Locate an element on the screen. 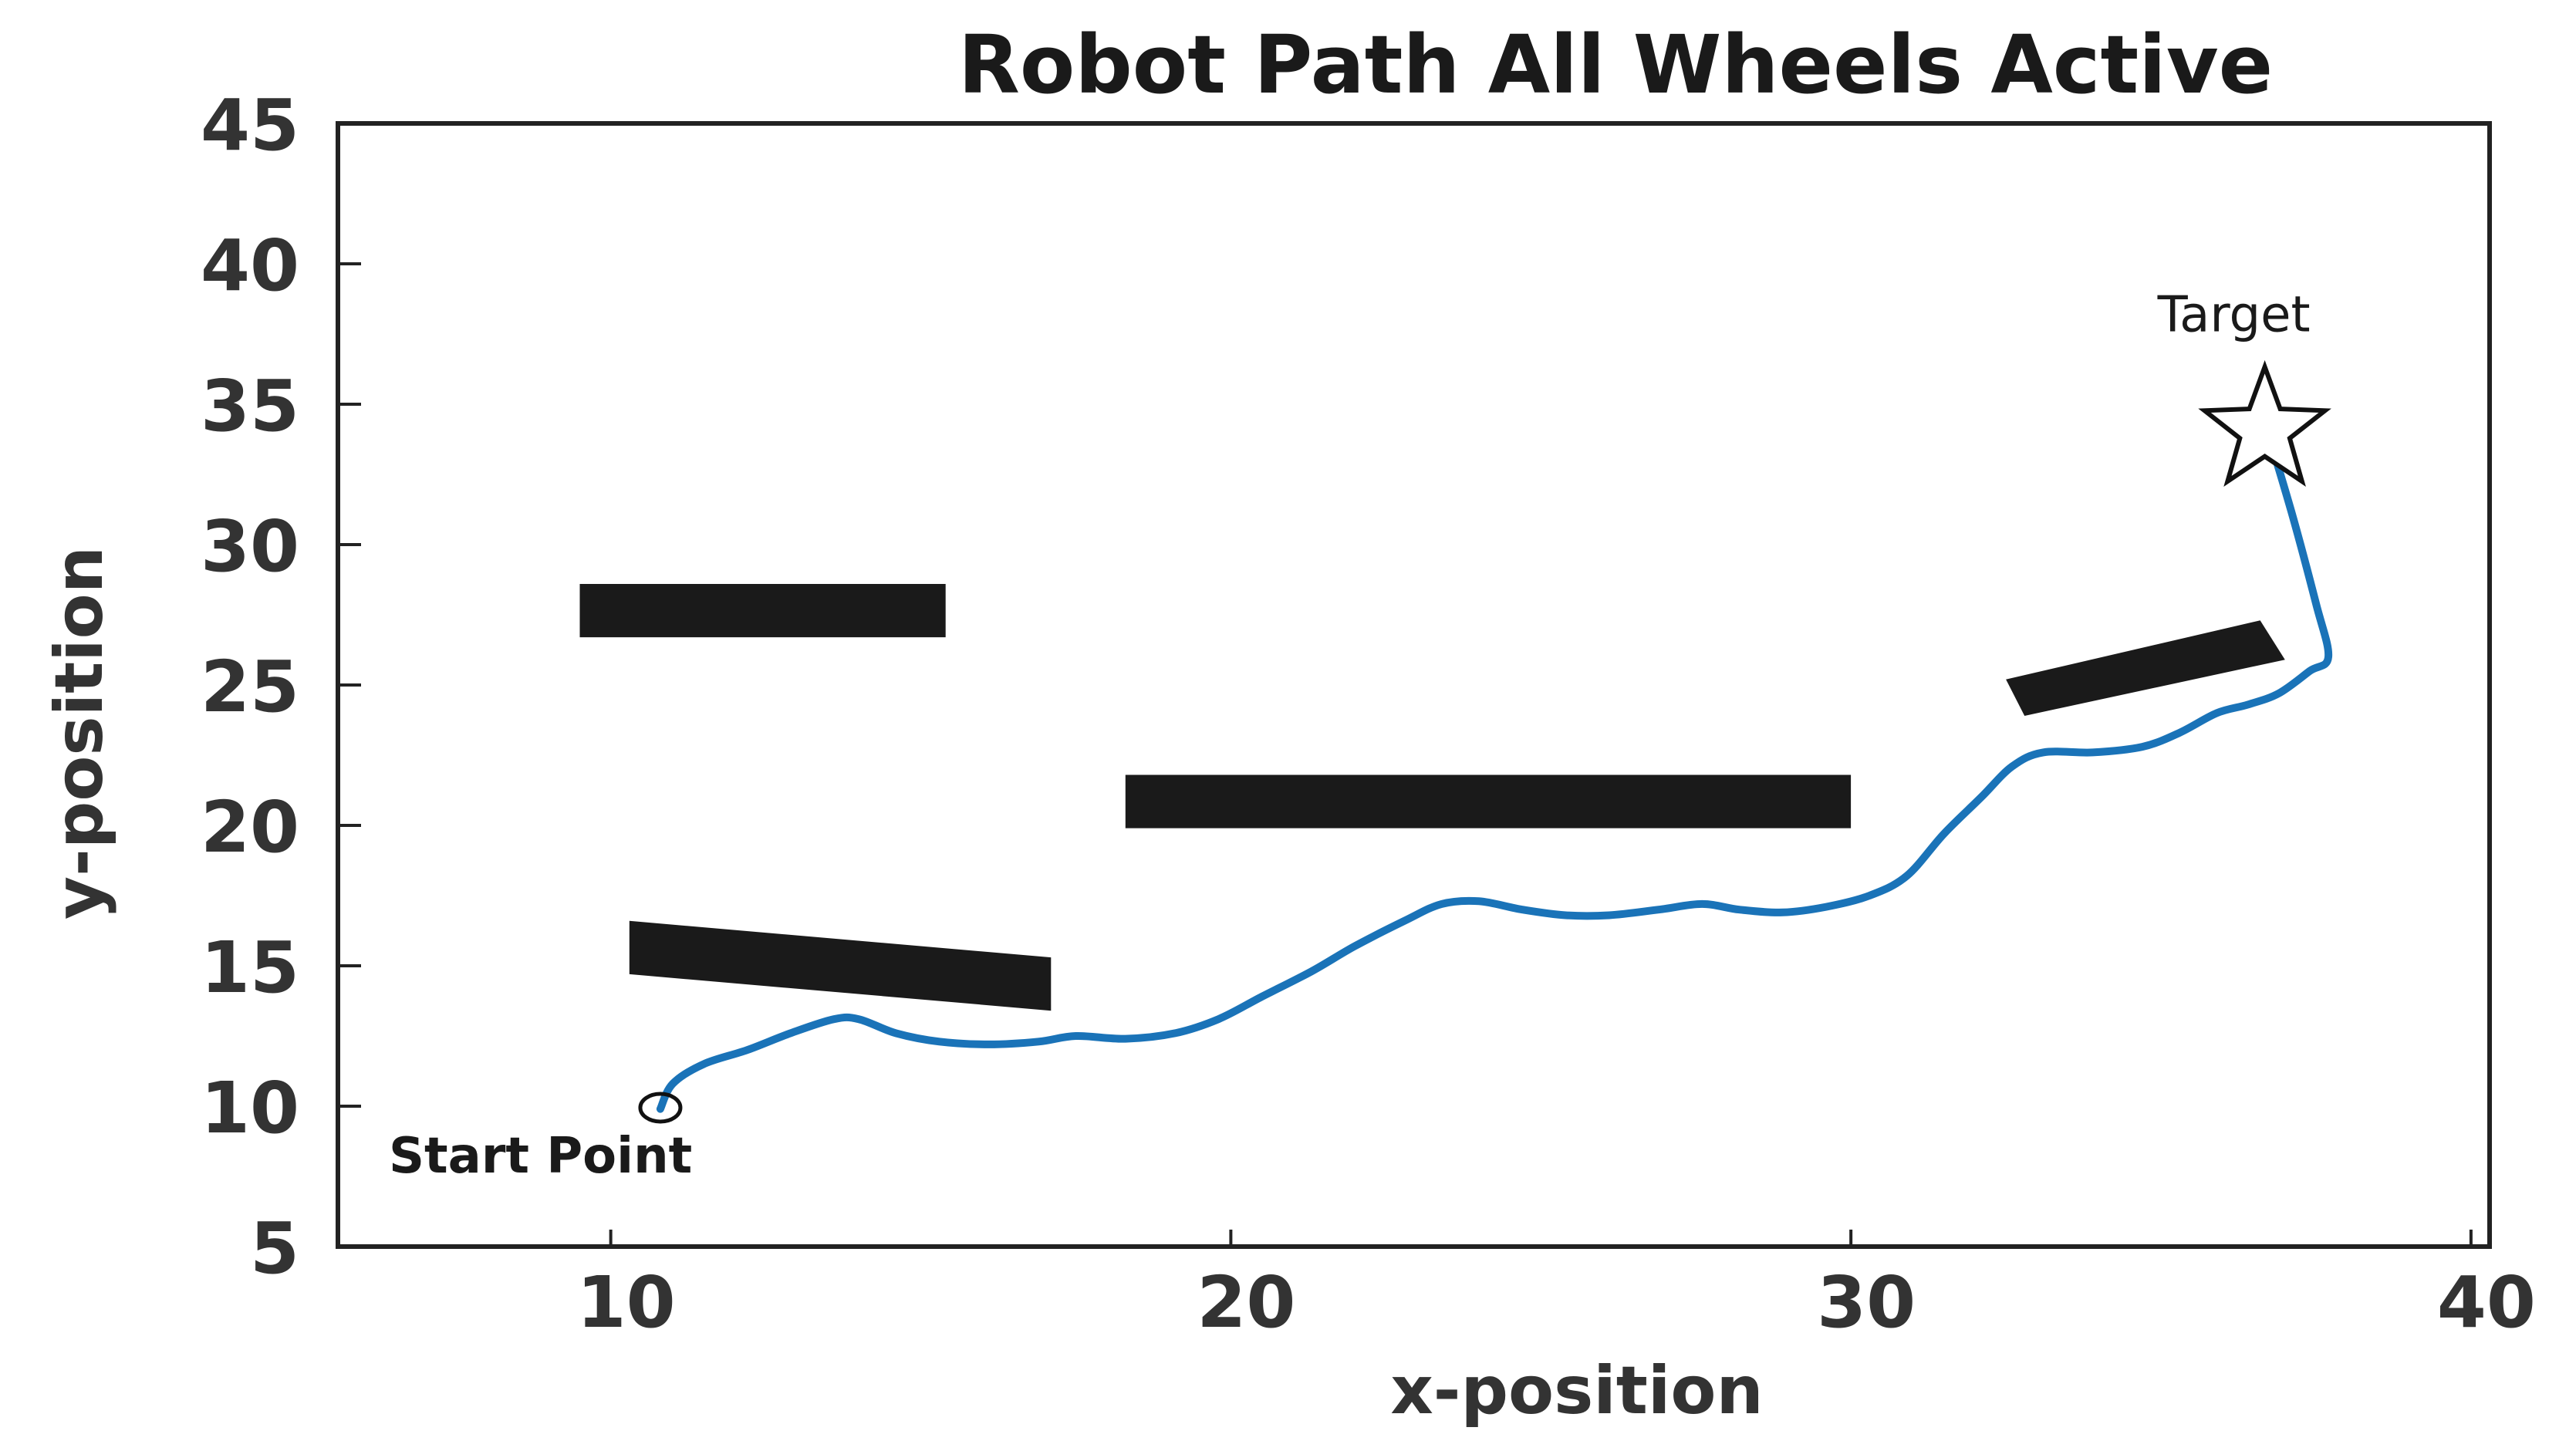  x-tick-label: 30 is located at coordinates (1867, 1302).